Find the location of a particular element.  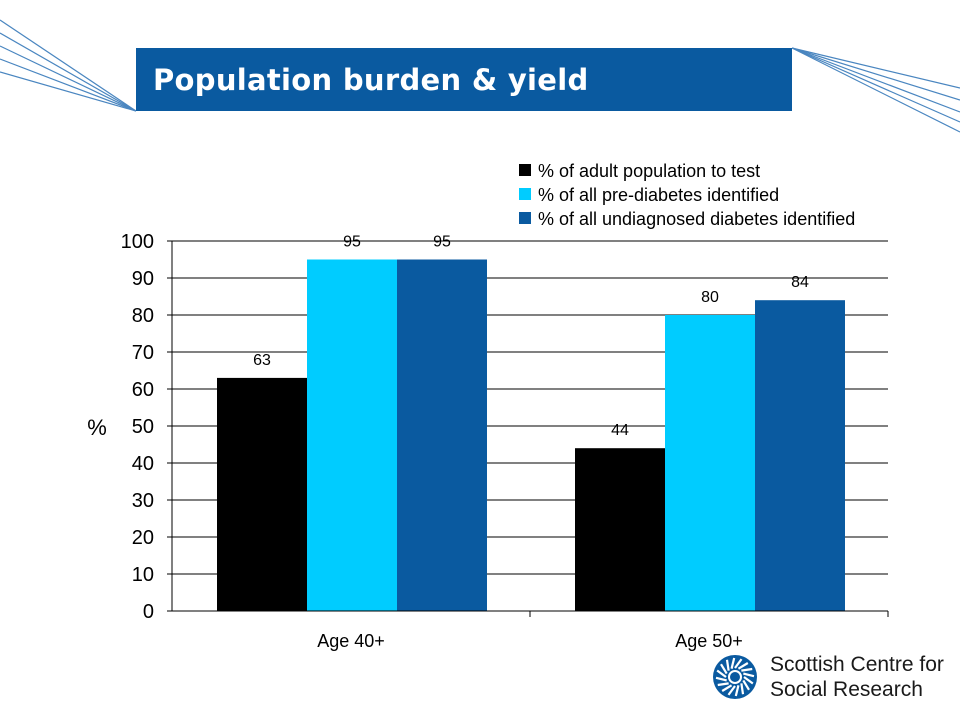

data-label: 63 is located at coordinates (262, 360).